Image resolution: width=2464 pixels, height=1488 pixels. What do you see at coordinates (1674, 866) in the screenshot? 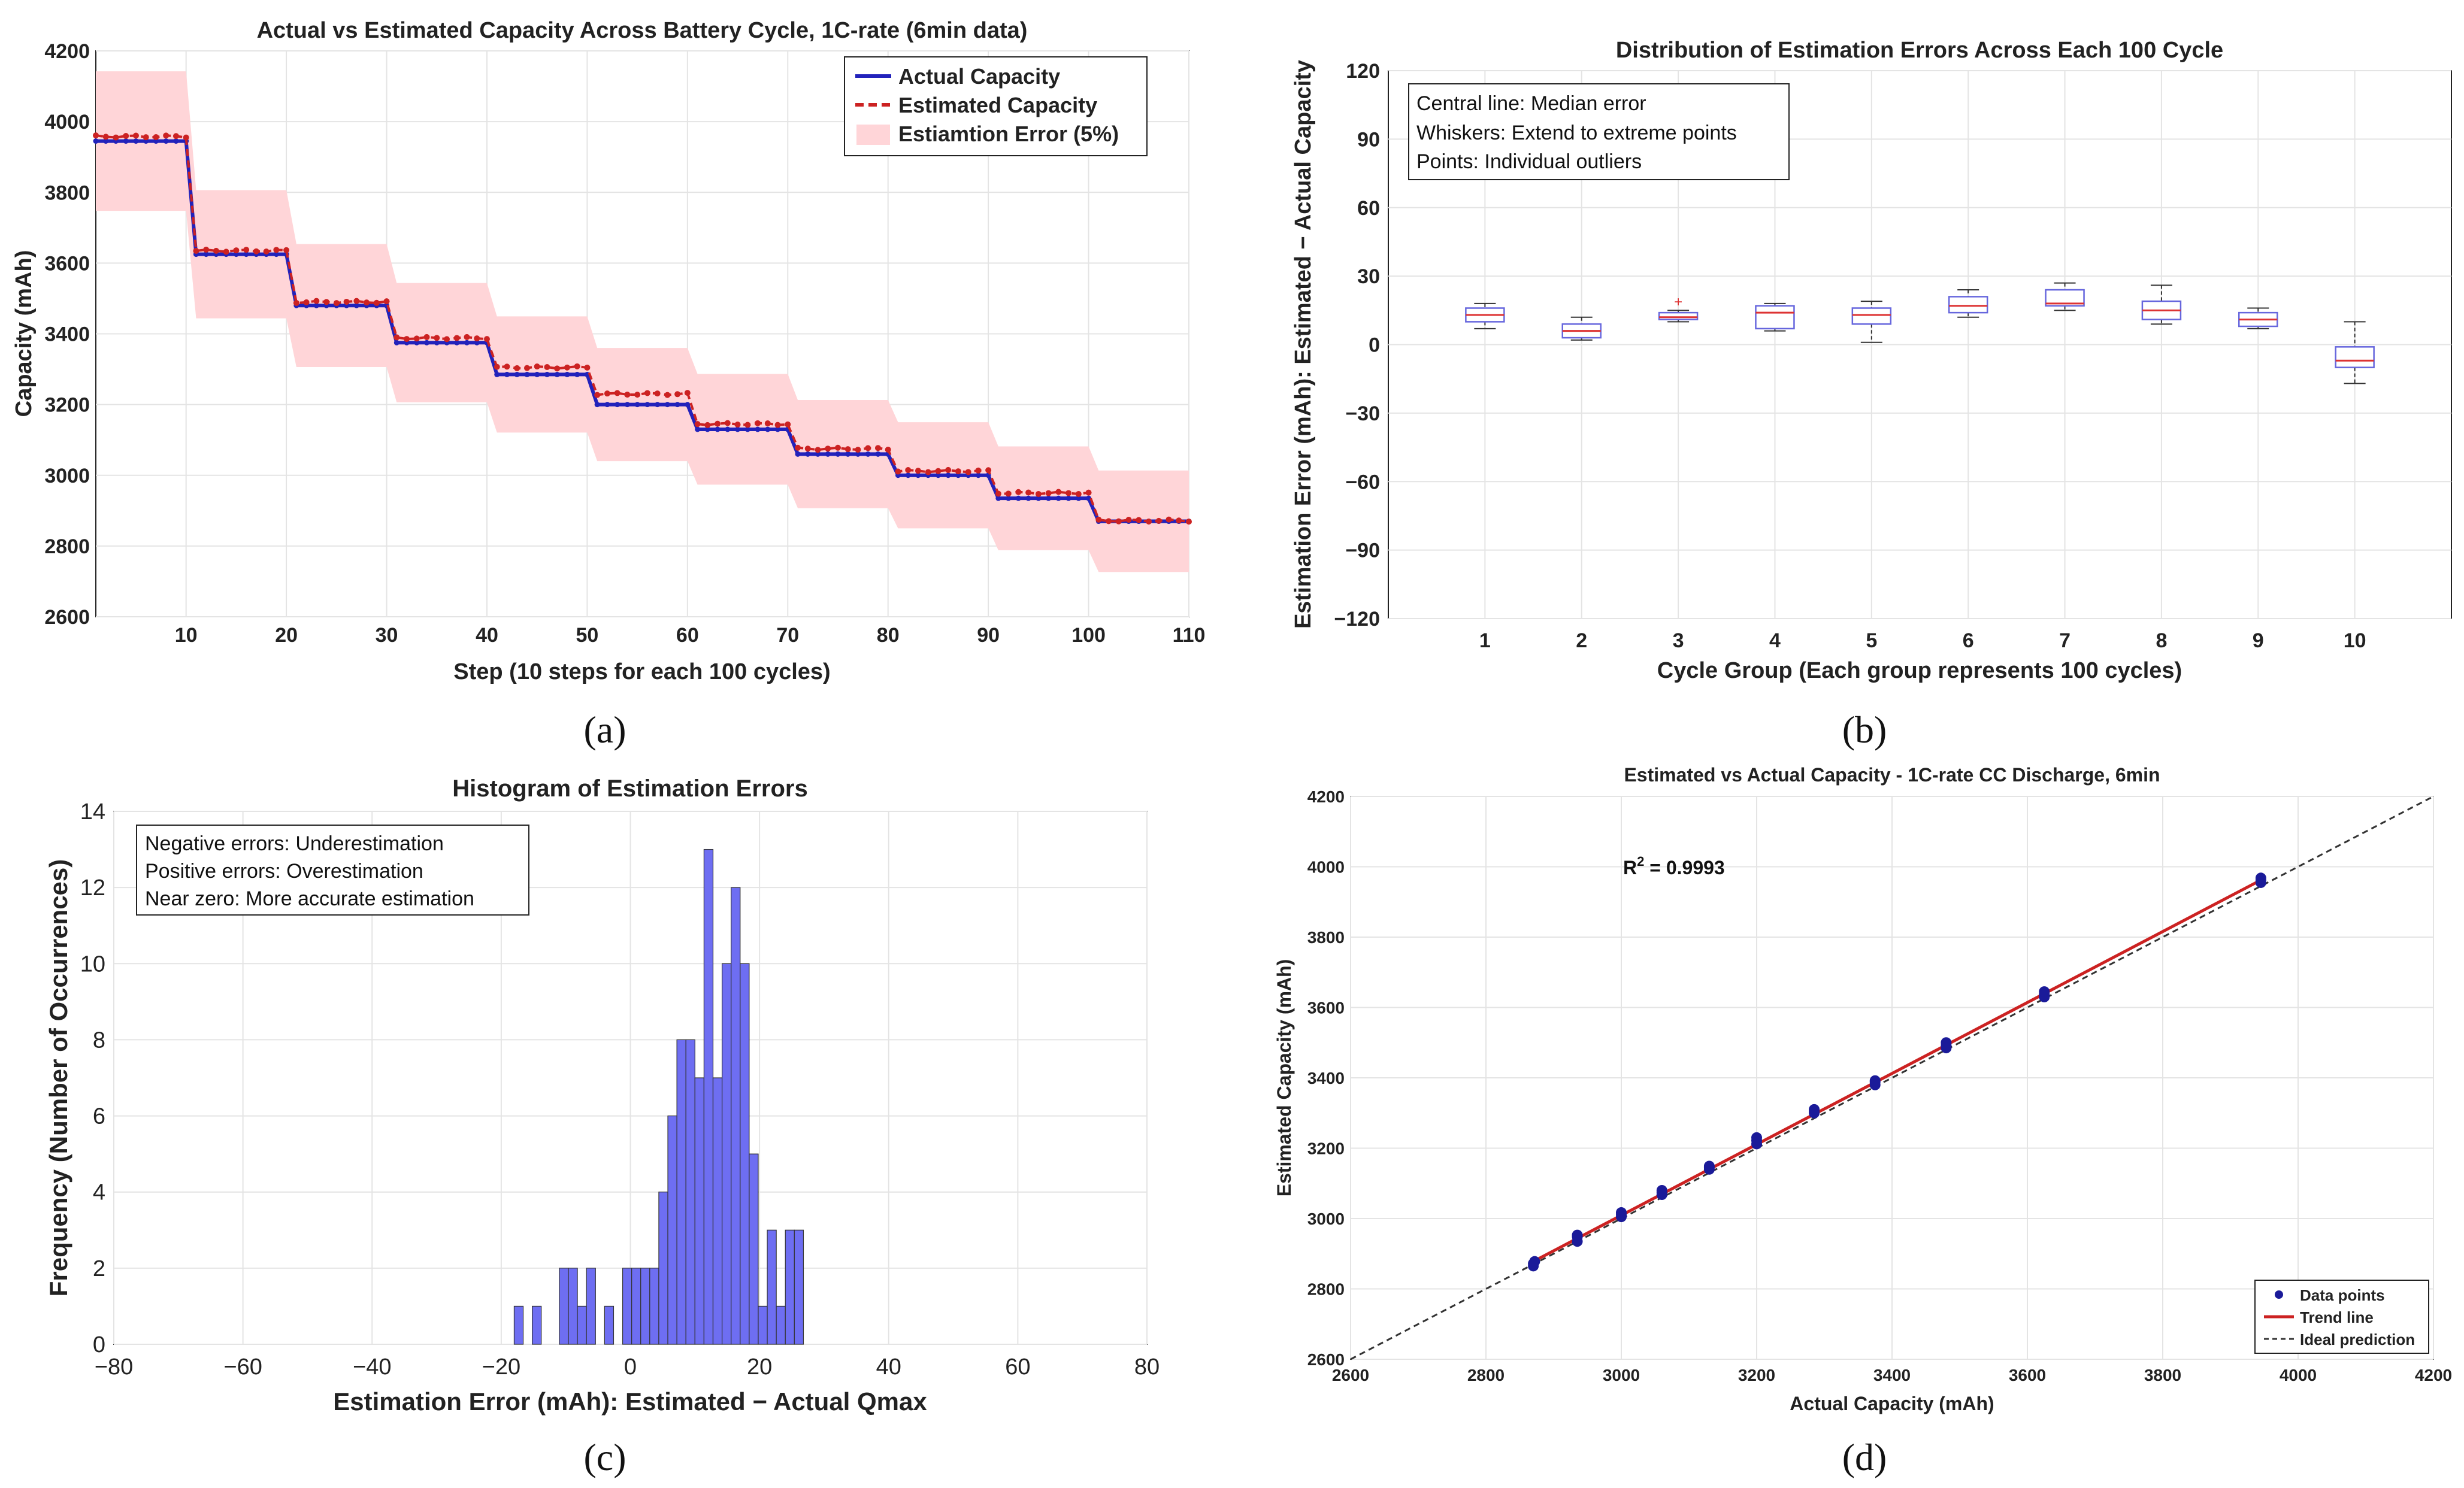
I see `r-squared-label: R2 = 0.9993` at bounding box center [1674, 866].